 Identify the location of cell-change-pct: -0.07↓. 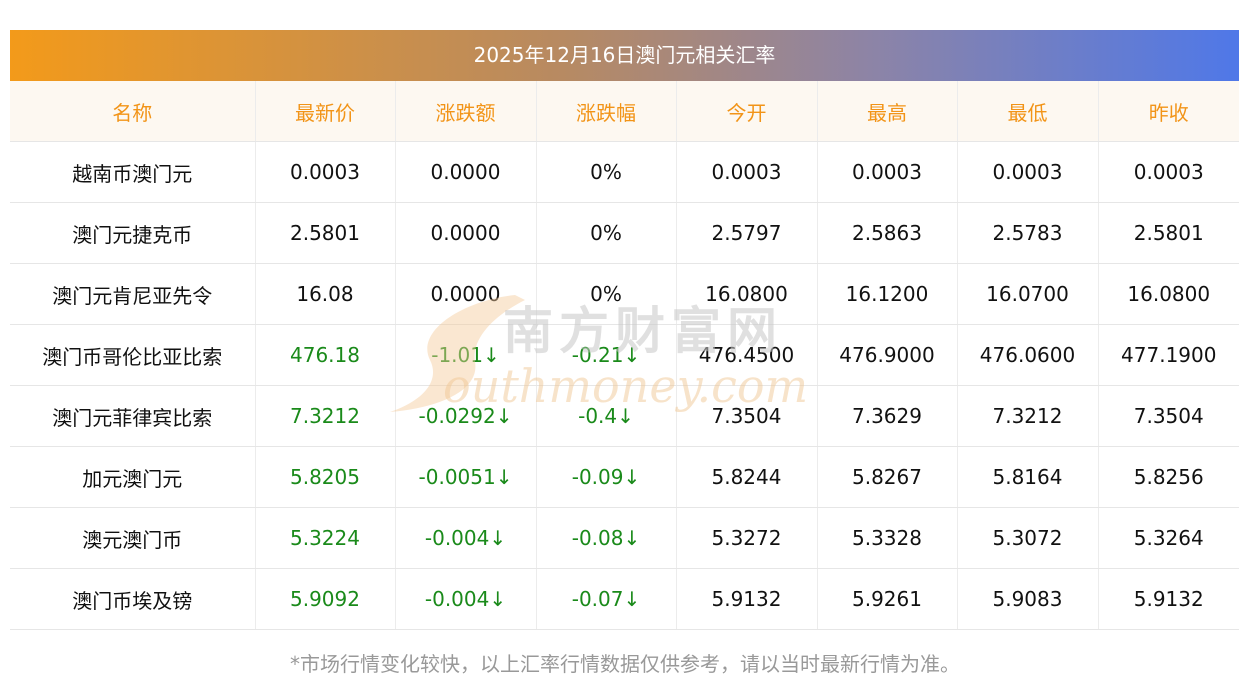
(605, 599).